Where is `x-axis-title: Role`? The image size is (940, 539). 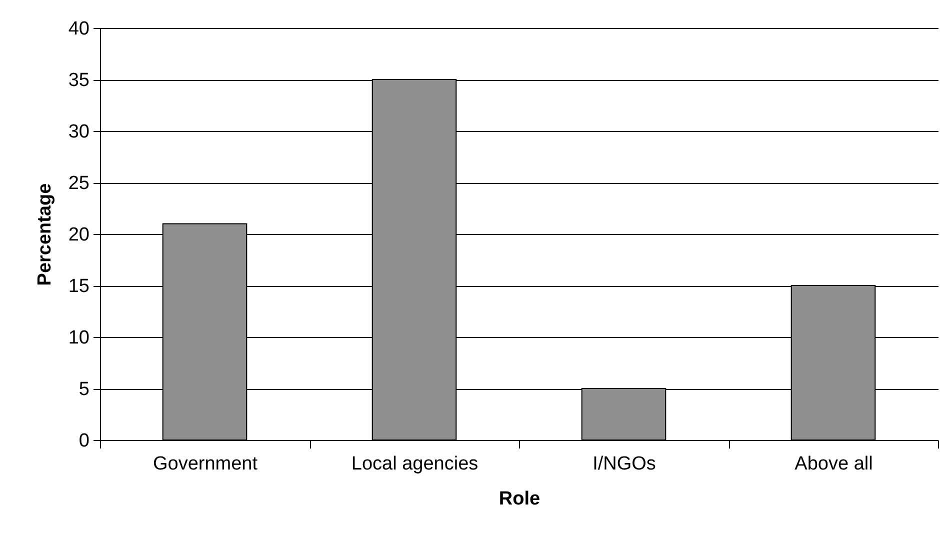
x-axis-title: Role is located at coordinates (519, 499).